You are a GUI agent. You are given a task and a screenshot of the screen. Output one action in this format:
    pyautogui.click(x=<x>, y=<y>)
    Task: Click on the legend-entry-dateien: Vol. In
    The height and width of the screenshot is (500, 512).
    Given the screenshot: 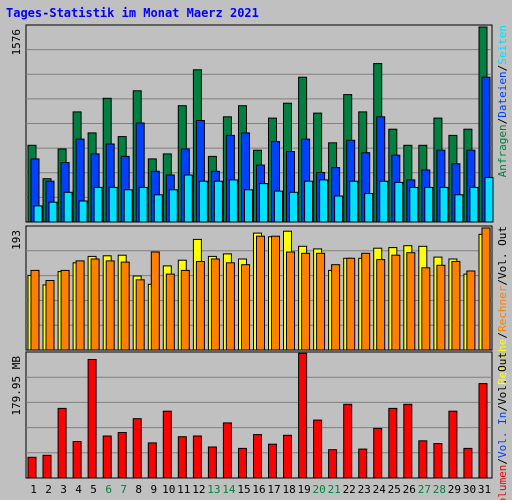 What is the action you would take?
    pyautogui.click(x=502, y=435)
    